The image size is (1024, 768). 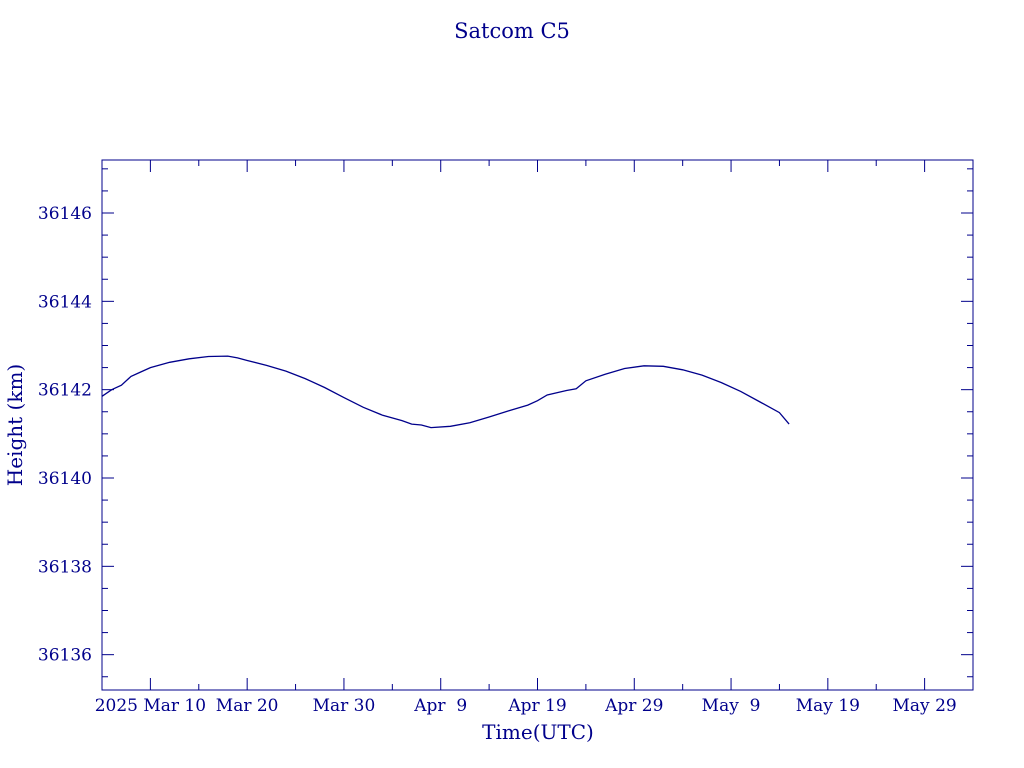 I want to click on y-tick-label: 36146, so click(x=65, y=214).